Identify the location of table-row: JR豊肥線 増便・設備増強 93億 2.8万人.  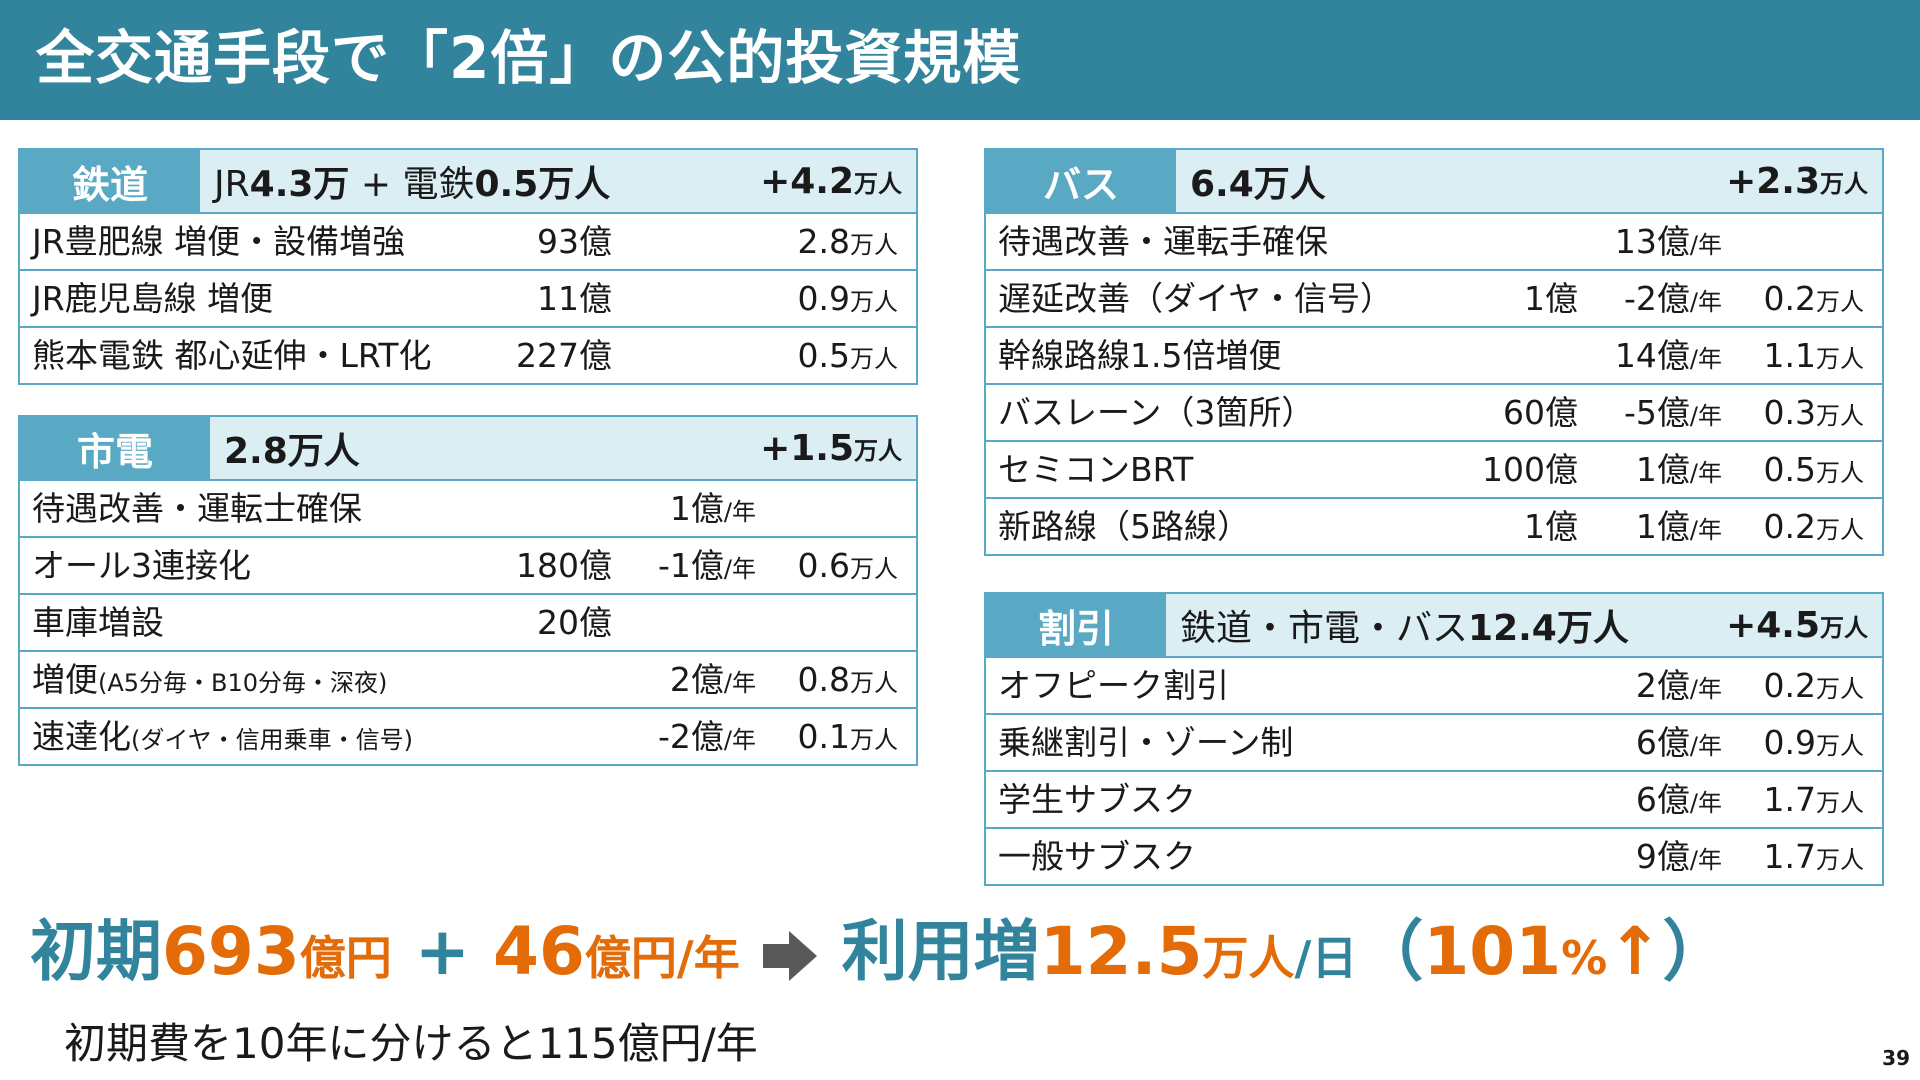
(468, 242).